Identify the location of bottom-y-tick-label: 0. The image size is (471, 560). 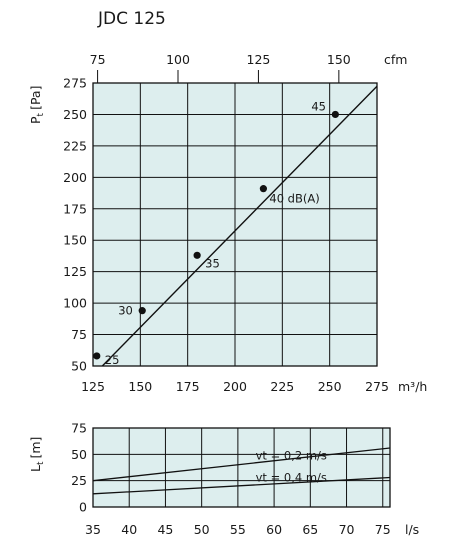
(83, 507).